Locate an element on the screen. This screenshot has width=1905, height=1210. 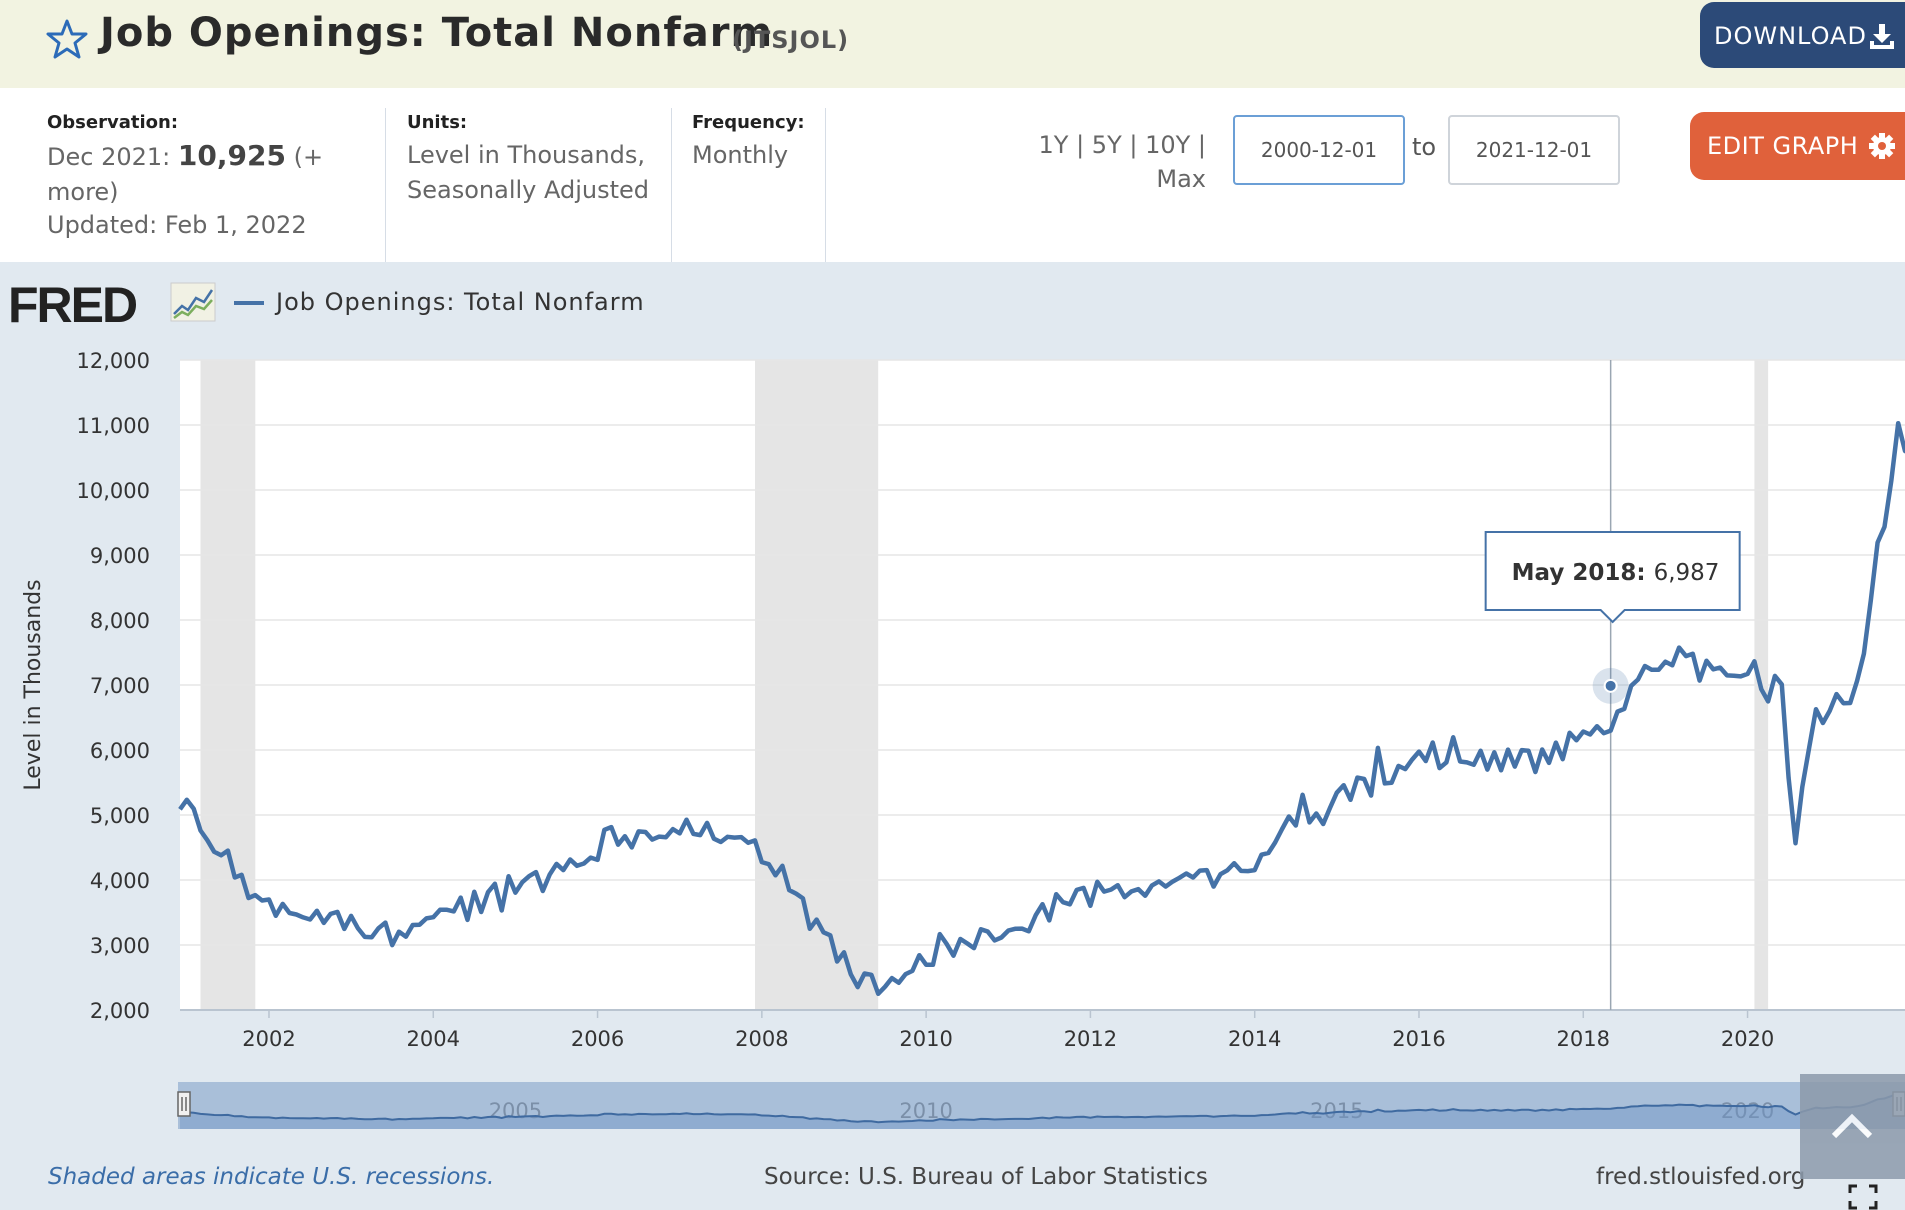
x-tick-label: 2020 is located at coordinates (1747, 1039).